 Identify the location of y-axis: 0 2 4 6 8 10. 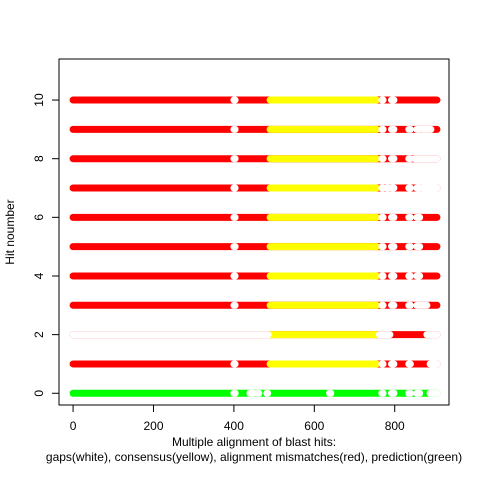
(46, 245).